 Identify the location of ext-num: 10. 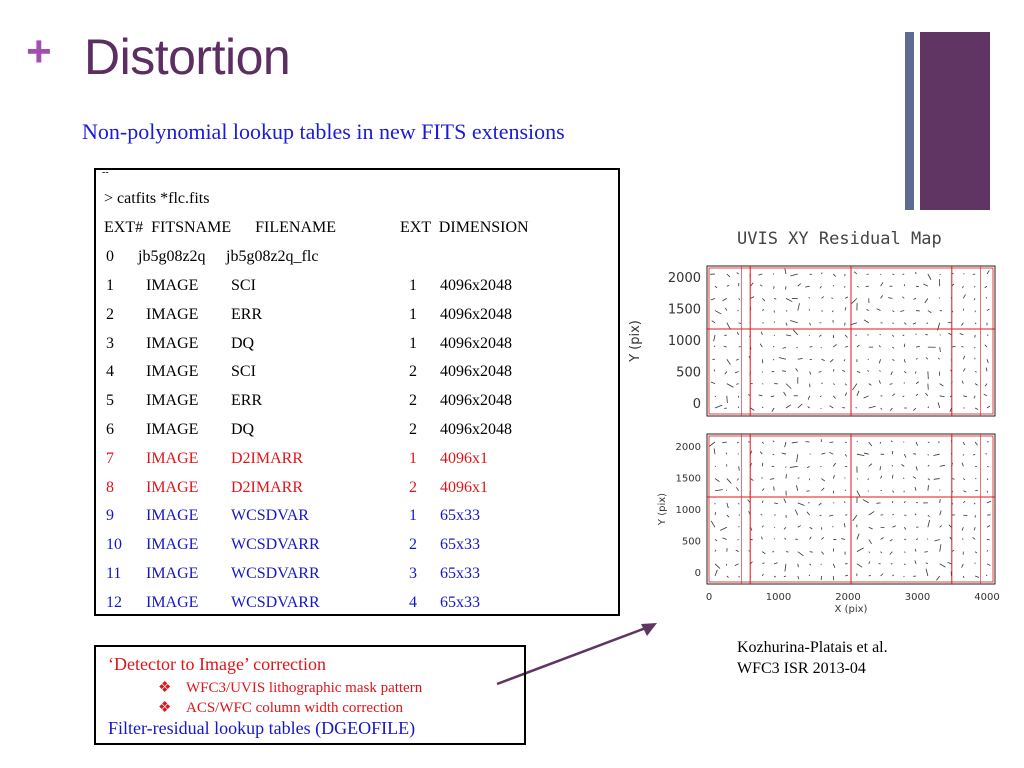
(114, 545).